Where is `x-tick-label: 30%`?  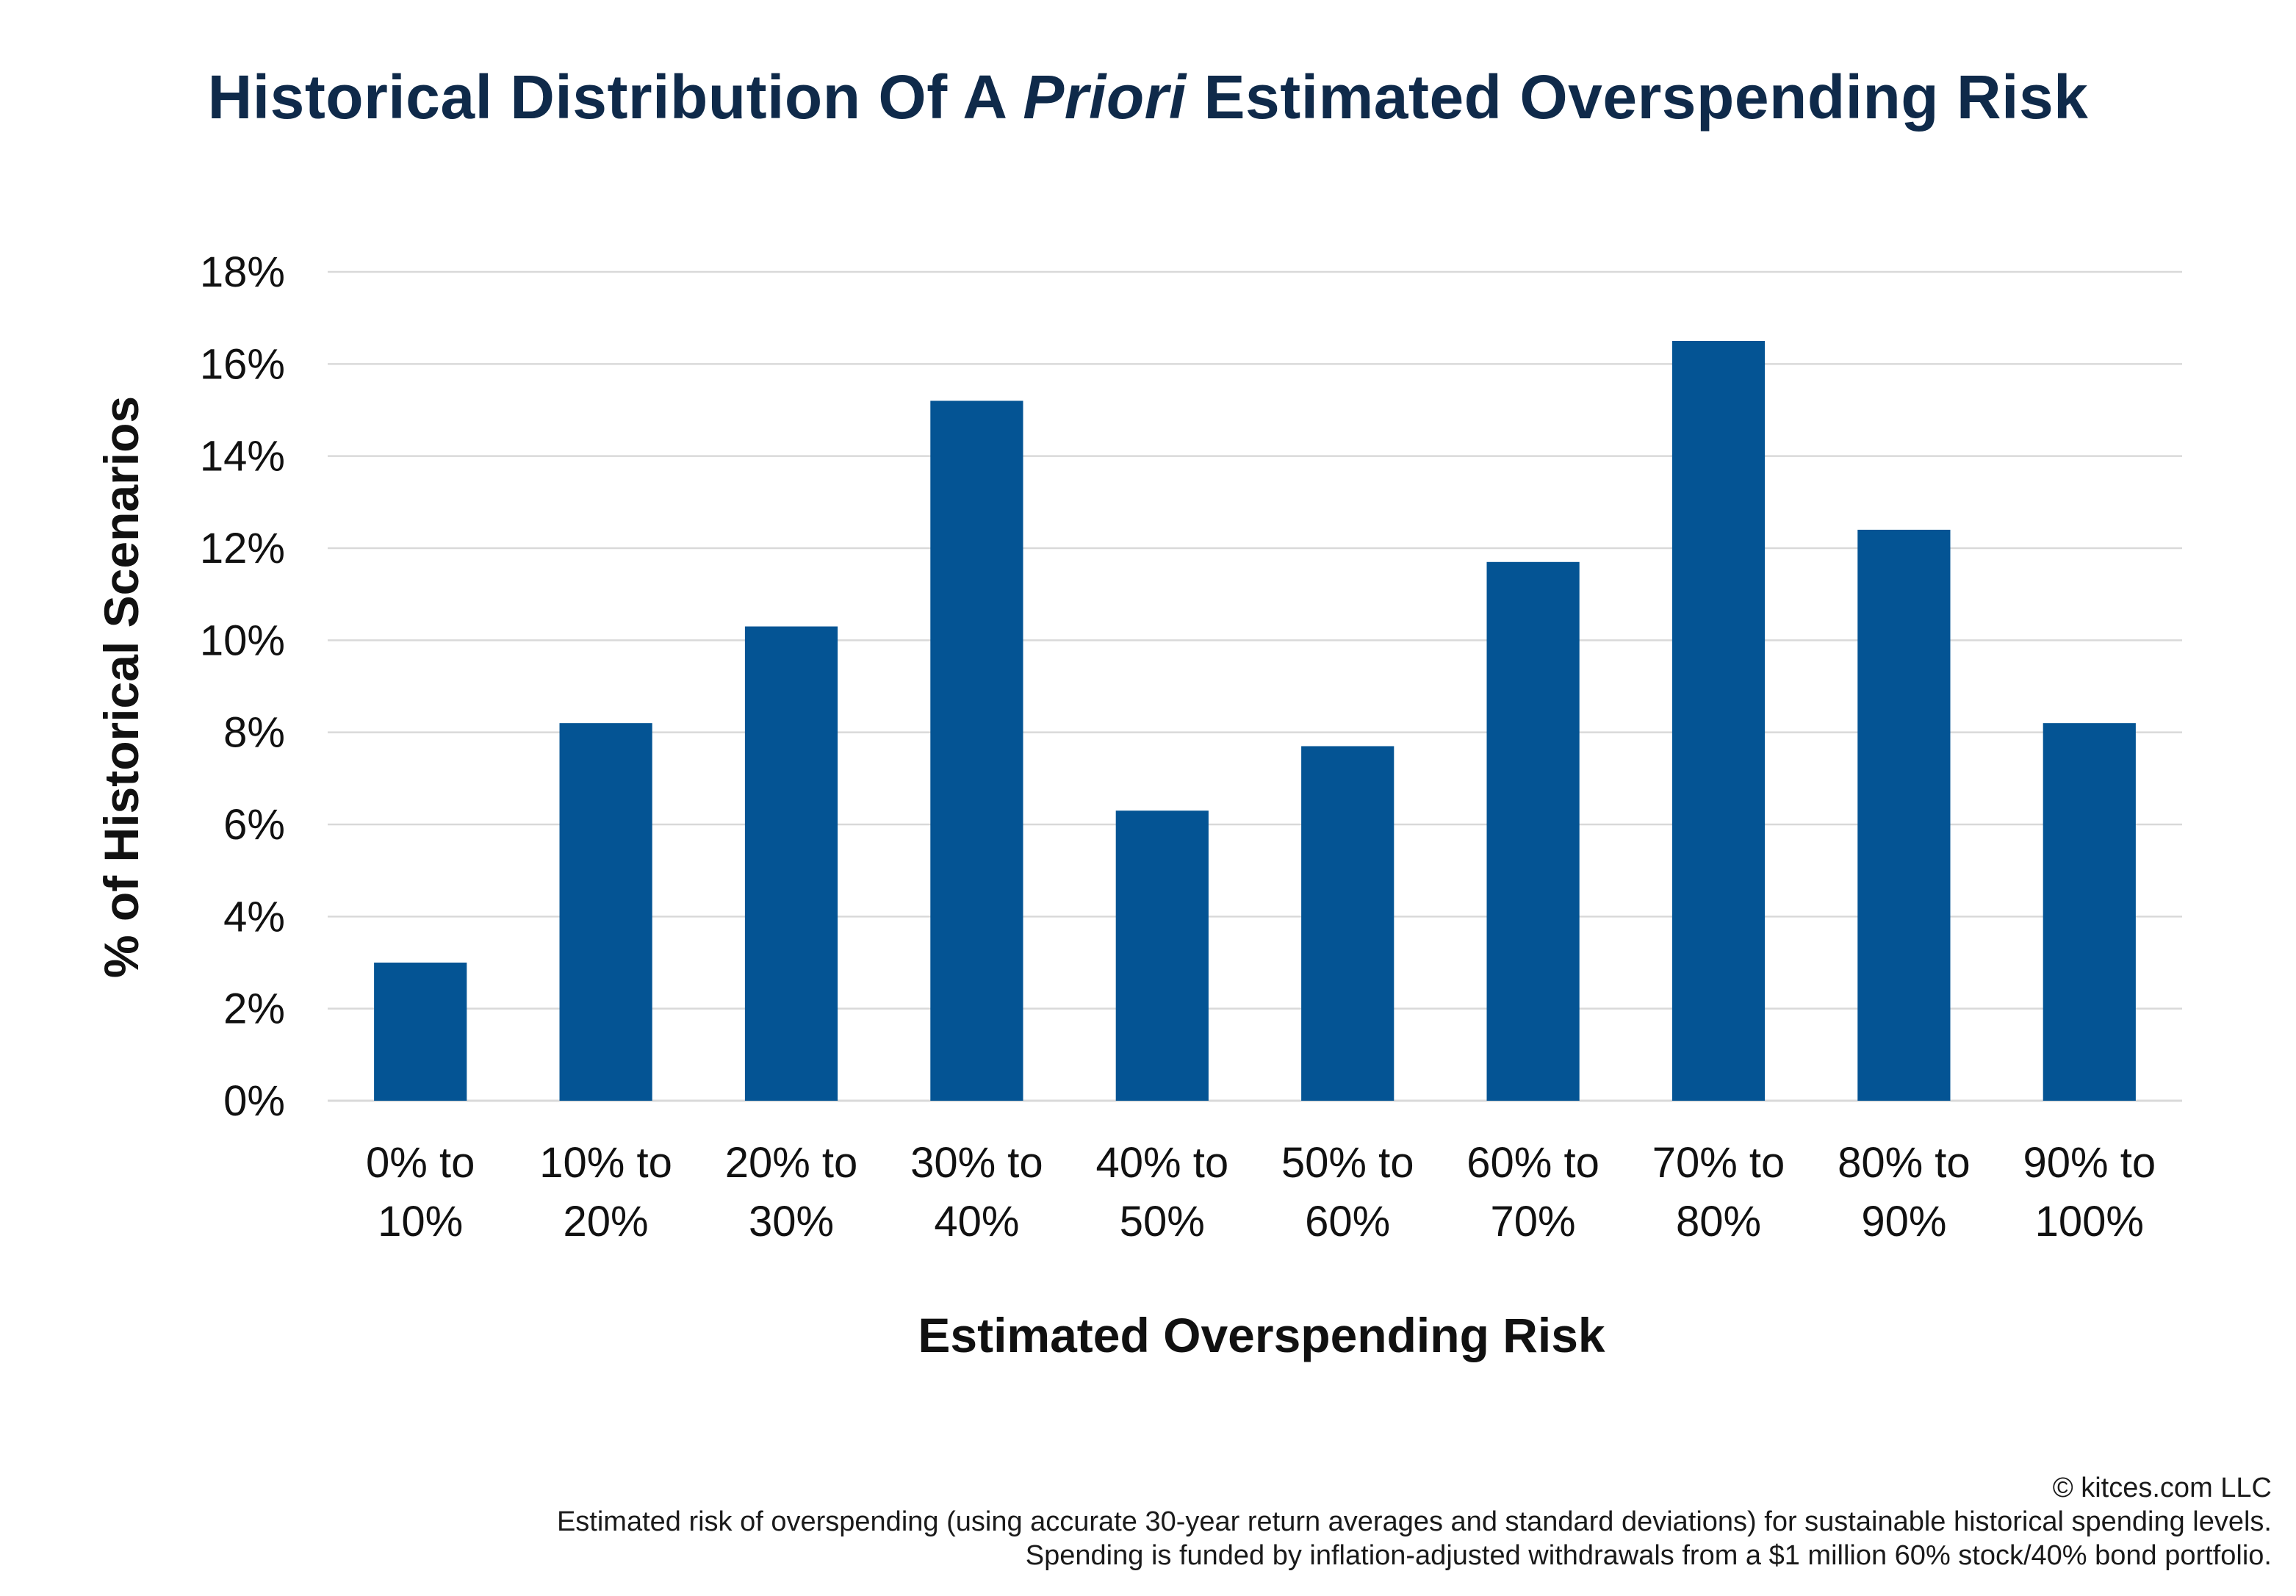 x-tick-label: 30% is located at coordinates (791, 1221).